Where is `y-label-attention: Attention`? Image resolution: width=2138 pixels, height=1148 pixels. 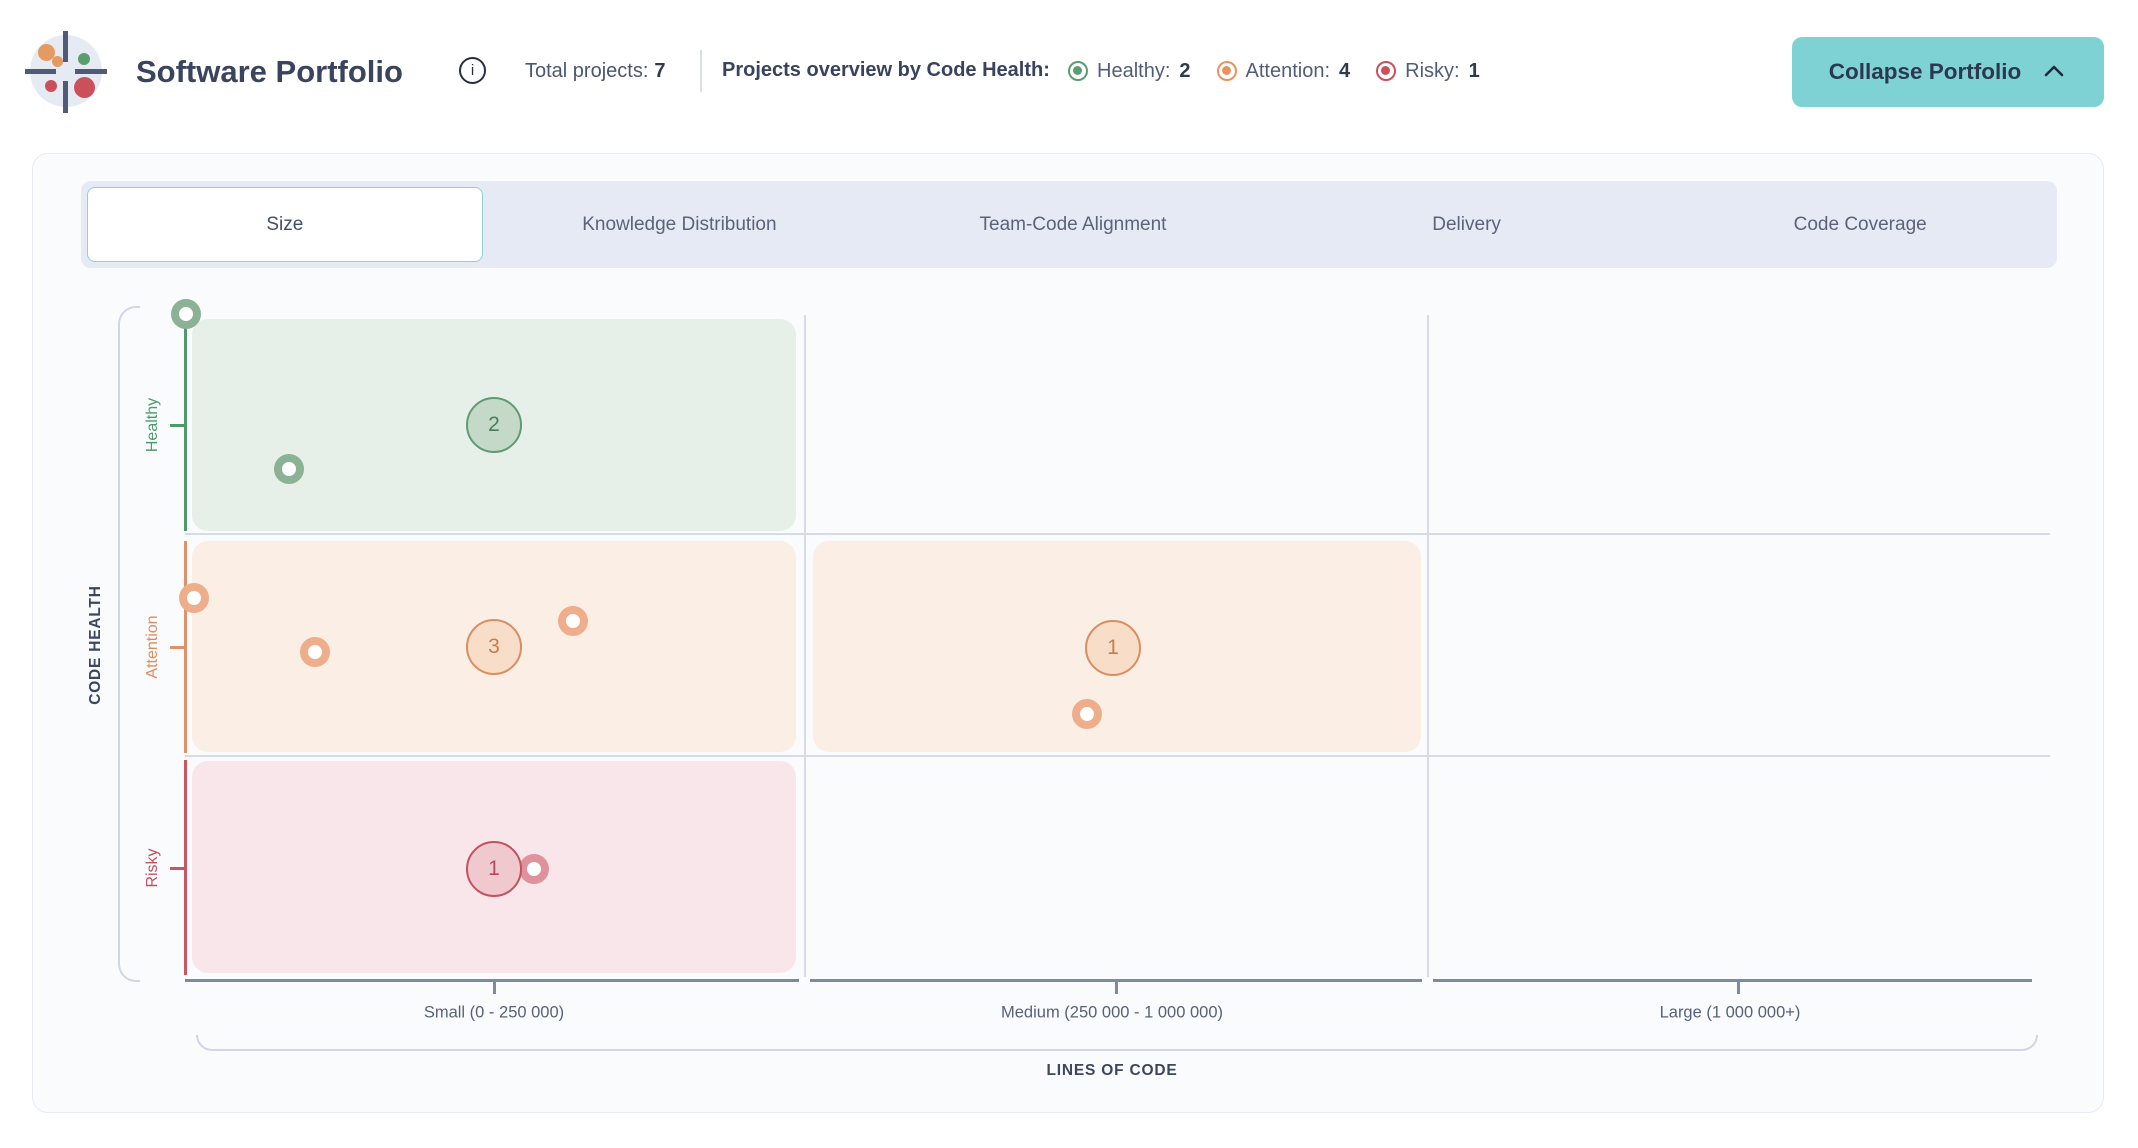 y-label-attention: Attention is located at coordinates (152, 647).